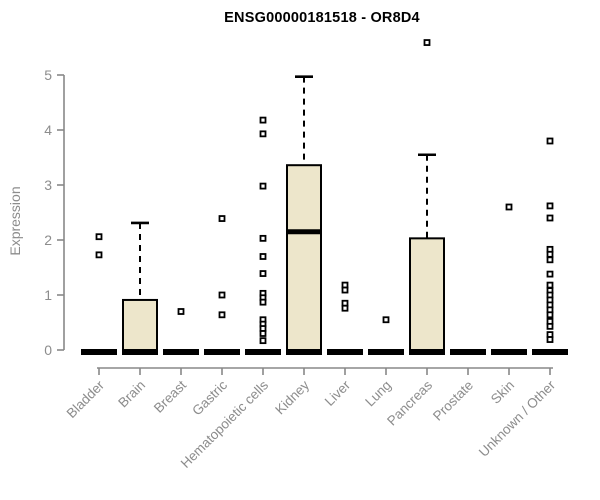 This screenshot has height=500, width=600. What do you see at coordinates (292, 397) in the screenshot?
I see `x-tick-label: Kidney` at bounding box center [292, 397].